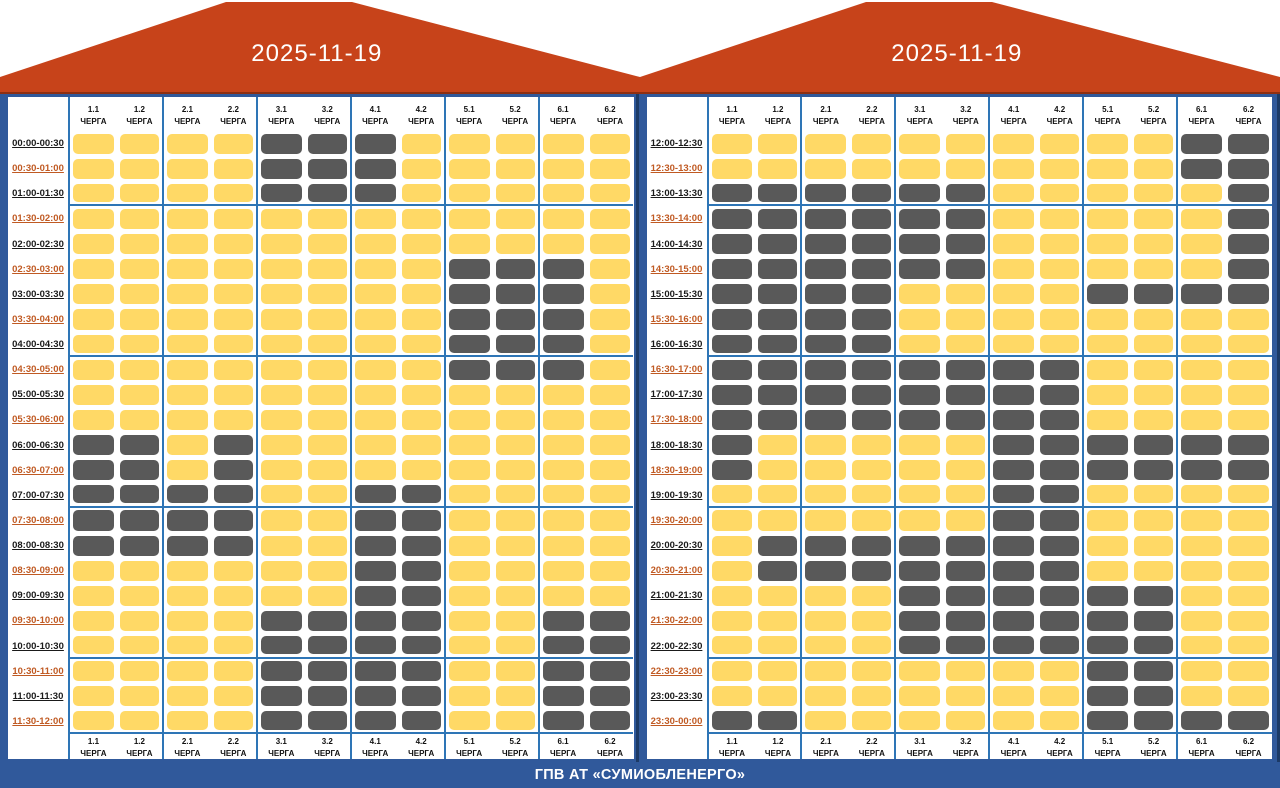 This screenshot has width=1280, height=788. I want to click on queue-header-5.2: 5.2 ЧЕРГА, so click(516, 114).